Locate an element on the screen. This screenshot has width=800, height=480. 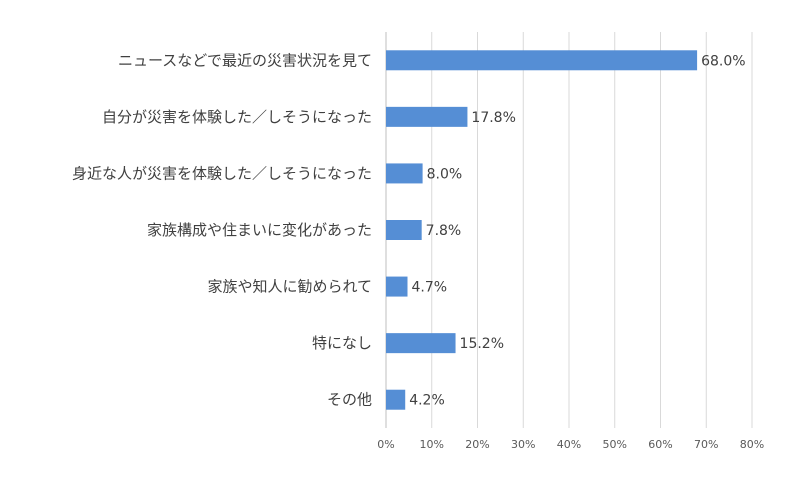
value-label: 8.0% is located at coordinates (445, 174).